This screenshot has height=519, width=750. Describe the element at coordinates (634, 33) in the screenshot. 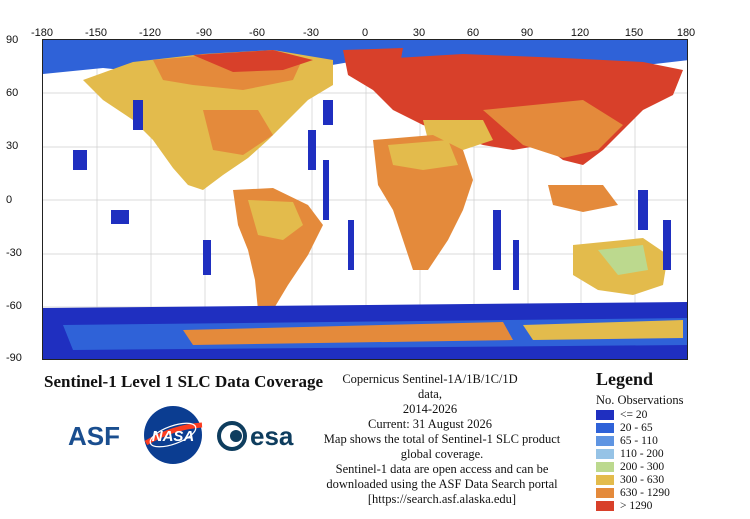

I see `lon-tick: 150` at that location.